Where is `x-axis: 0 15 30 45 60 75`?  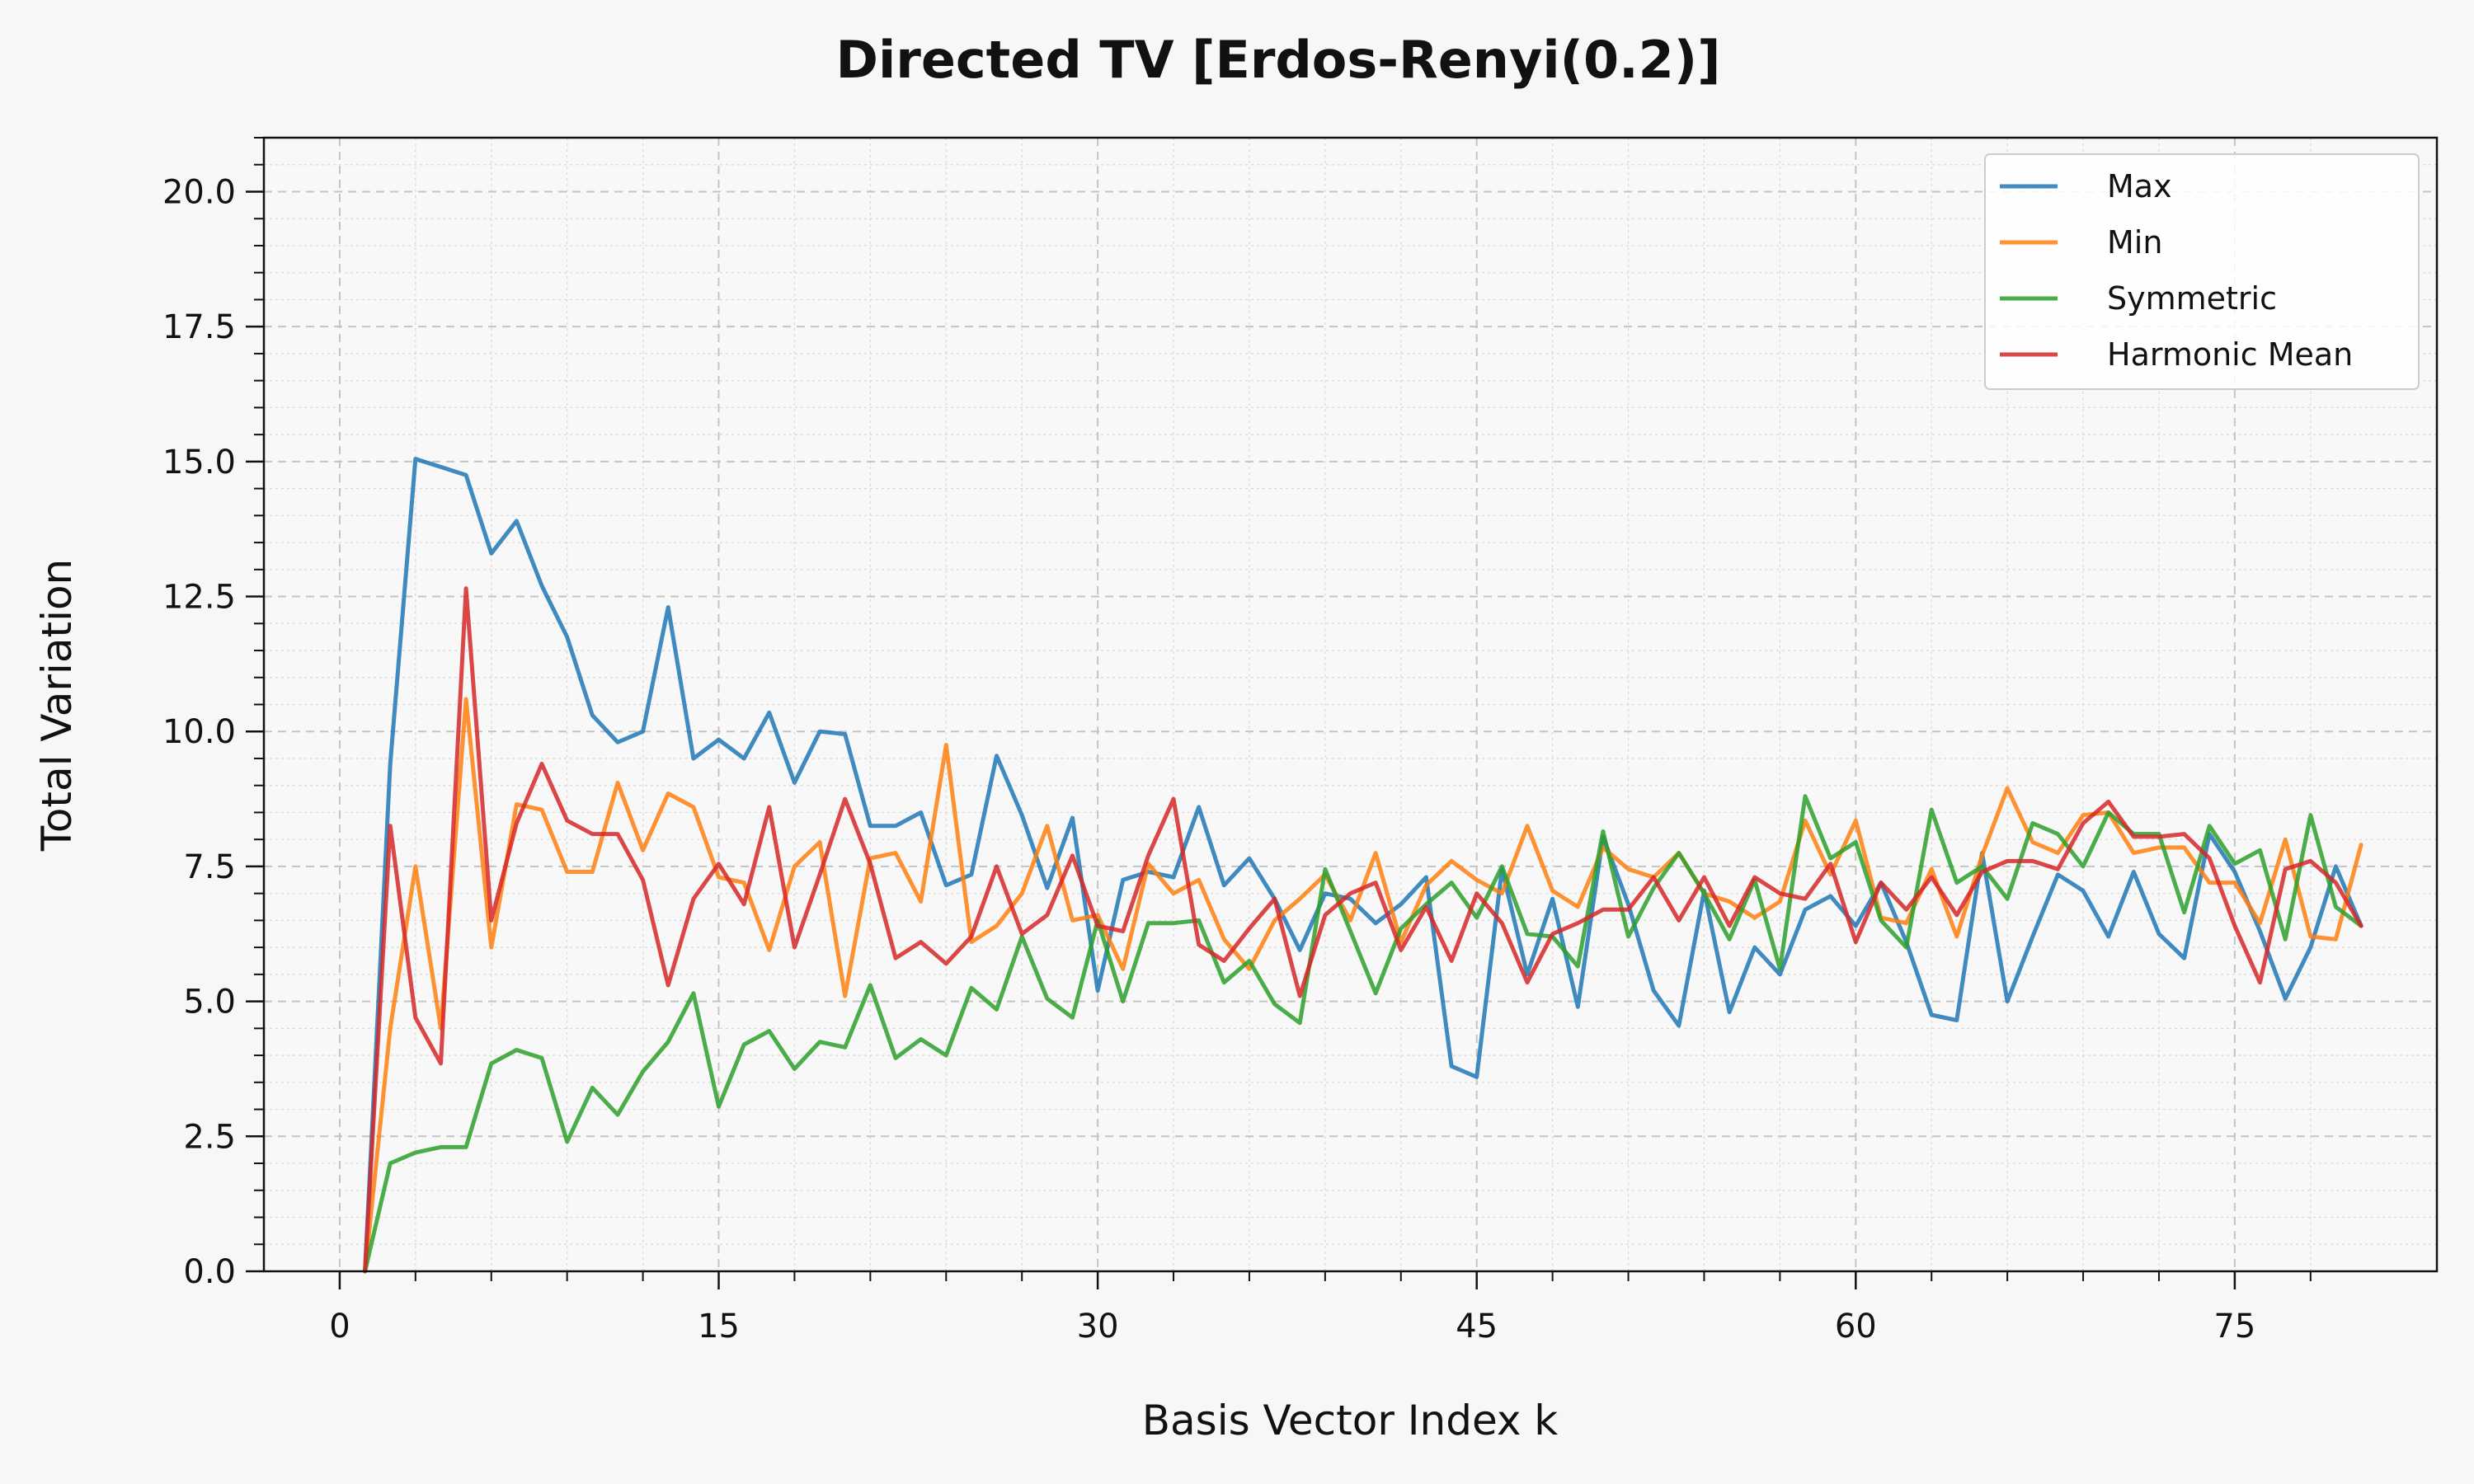
x-axis: 0 15 30 45 60 75 is located at coordinates (1320, 1308).